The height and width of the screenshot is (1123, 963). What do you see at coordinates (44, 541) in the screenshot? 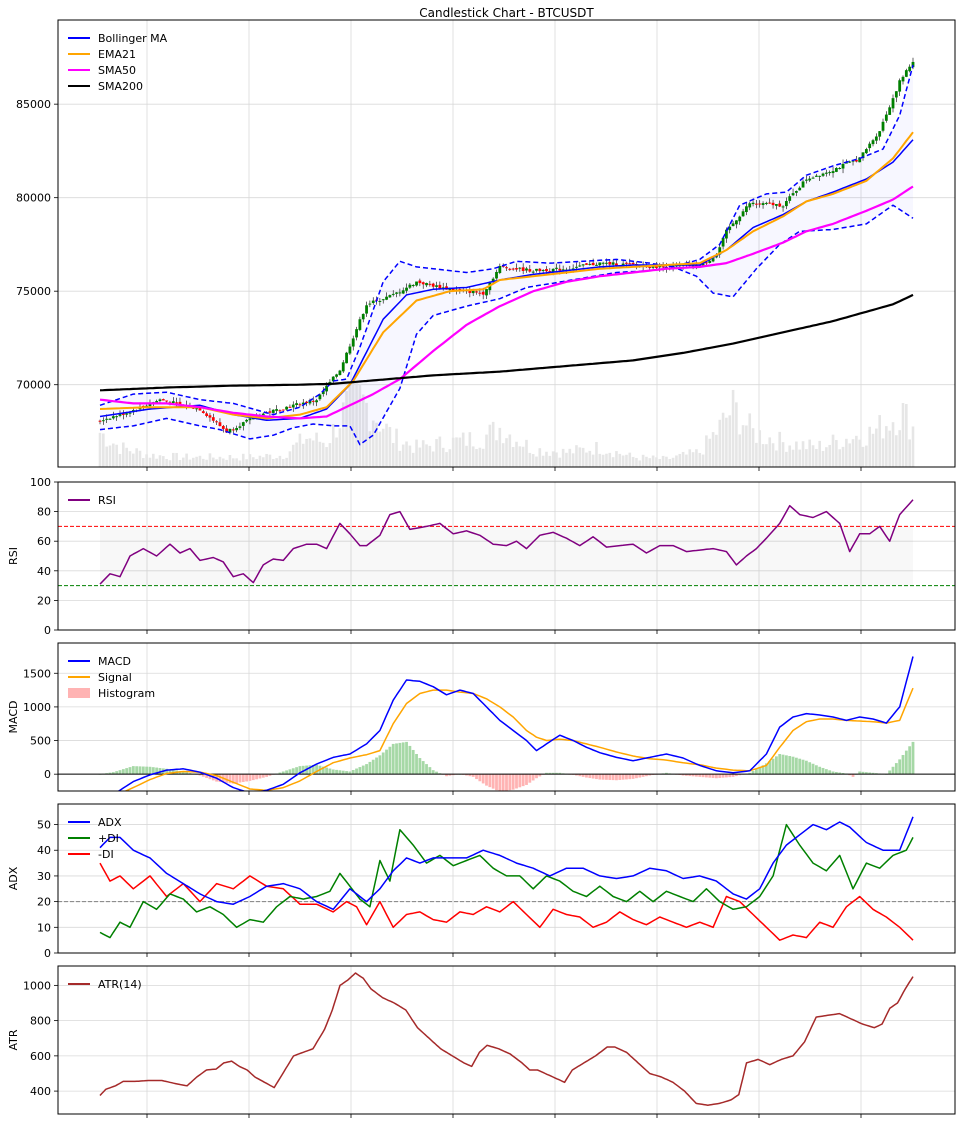
I see `y-tick-label: 60` at bounding box center [44, 541].